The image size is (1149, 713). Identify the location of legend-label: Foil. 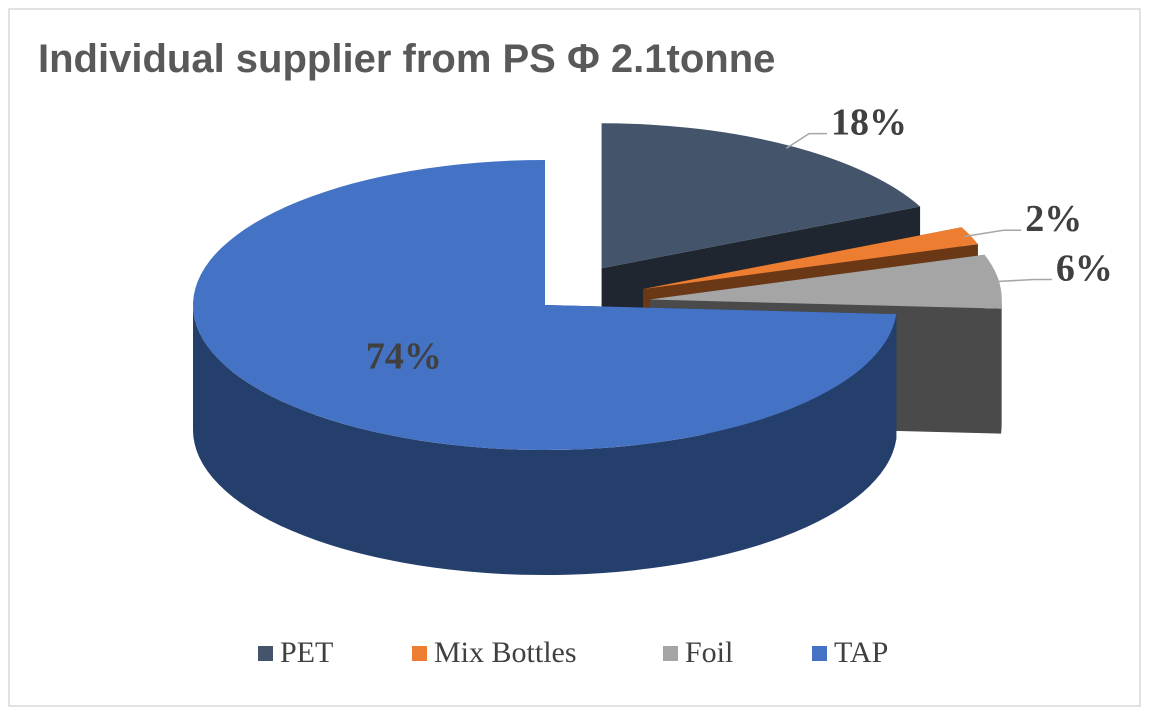
(709, 652).